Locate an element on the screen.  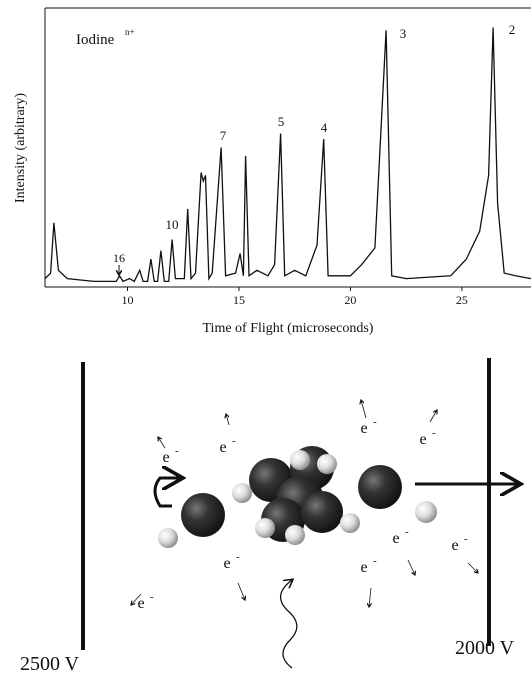
plate-voltage: 2500 V is located at coordinates (50, 664).